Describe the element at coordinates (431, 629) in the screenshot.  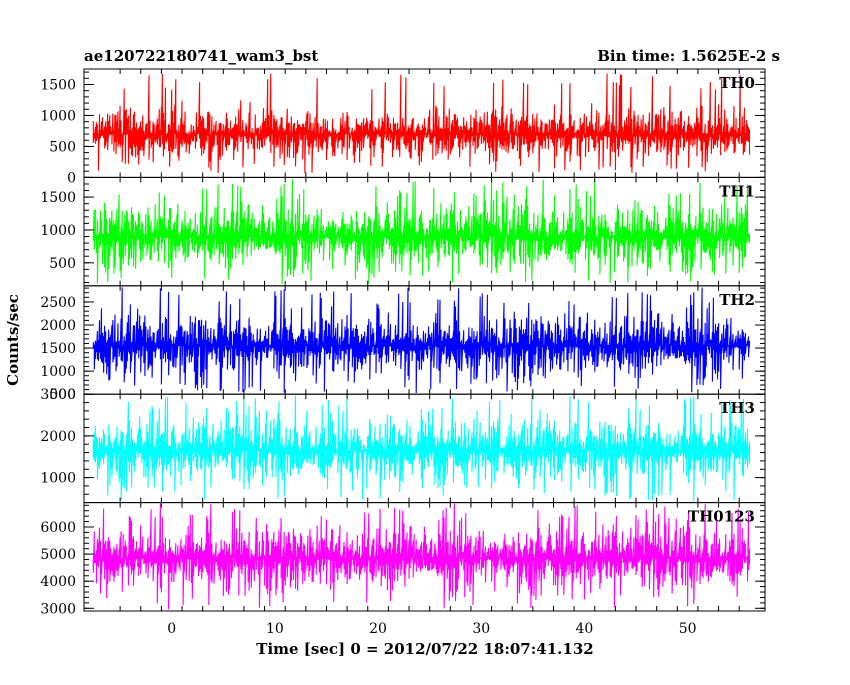
I see `x-axis: 0 10 20 30 40 50` at that location.